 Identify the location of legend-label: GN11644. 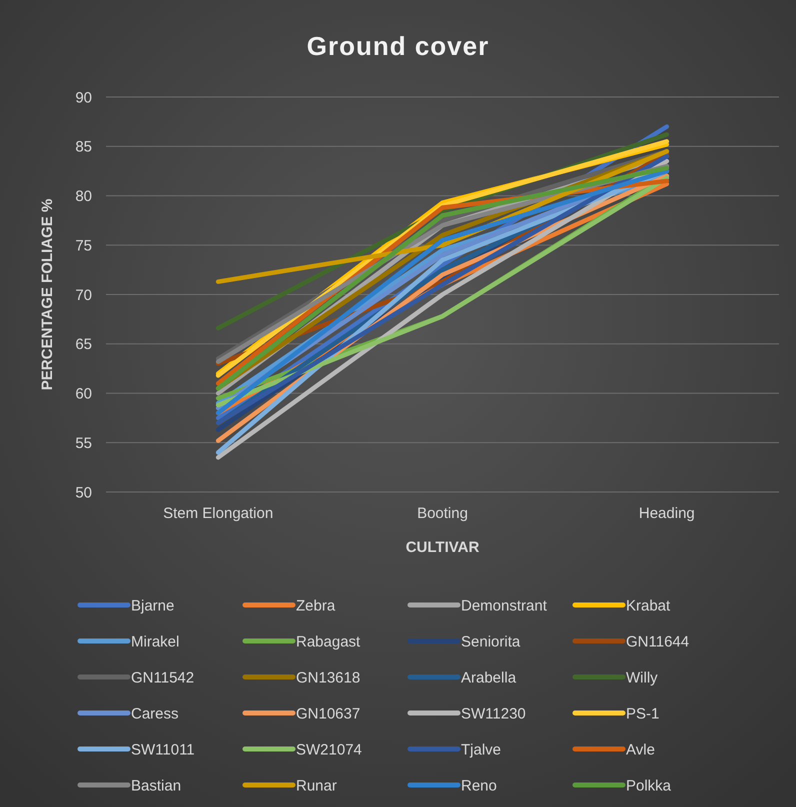
(658, 641).